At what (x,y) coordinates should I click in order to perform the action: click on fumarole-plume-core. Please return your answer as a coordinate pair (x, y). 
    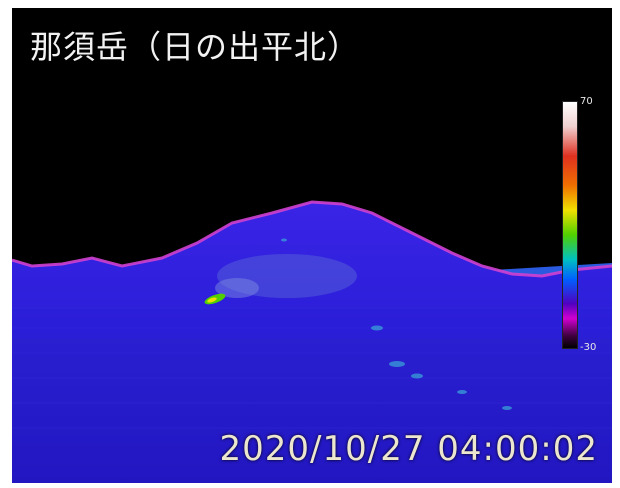
    Looking at the image, I should click on (237, 288).